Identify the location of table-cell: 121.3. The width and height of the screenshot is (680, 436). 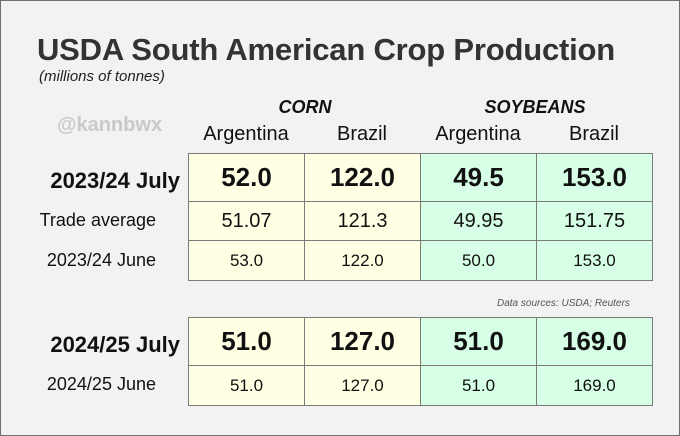
(362, 221).